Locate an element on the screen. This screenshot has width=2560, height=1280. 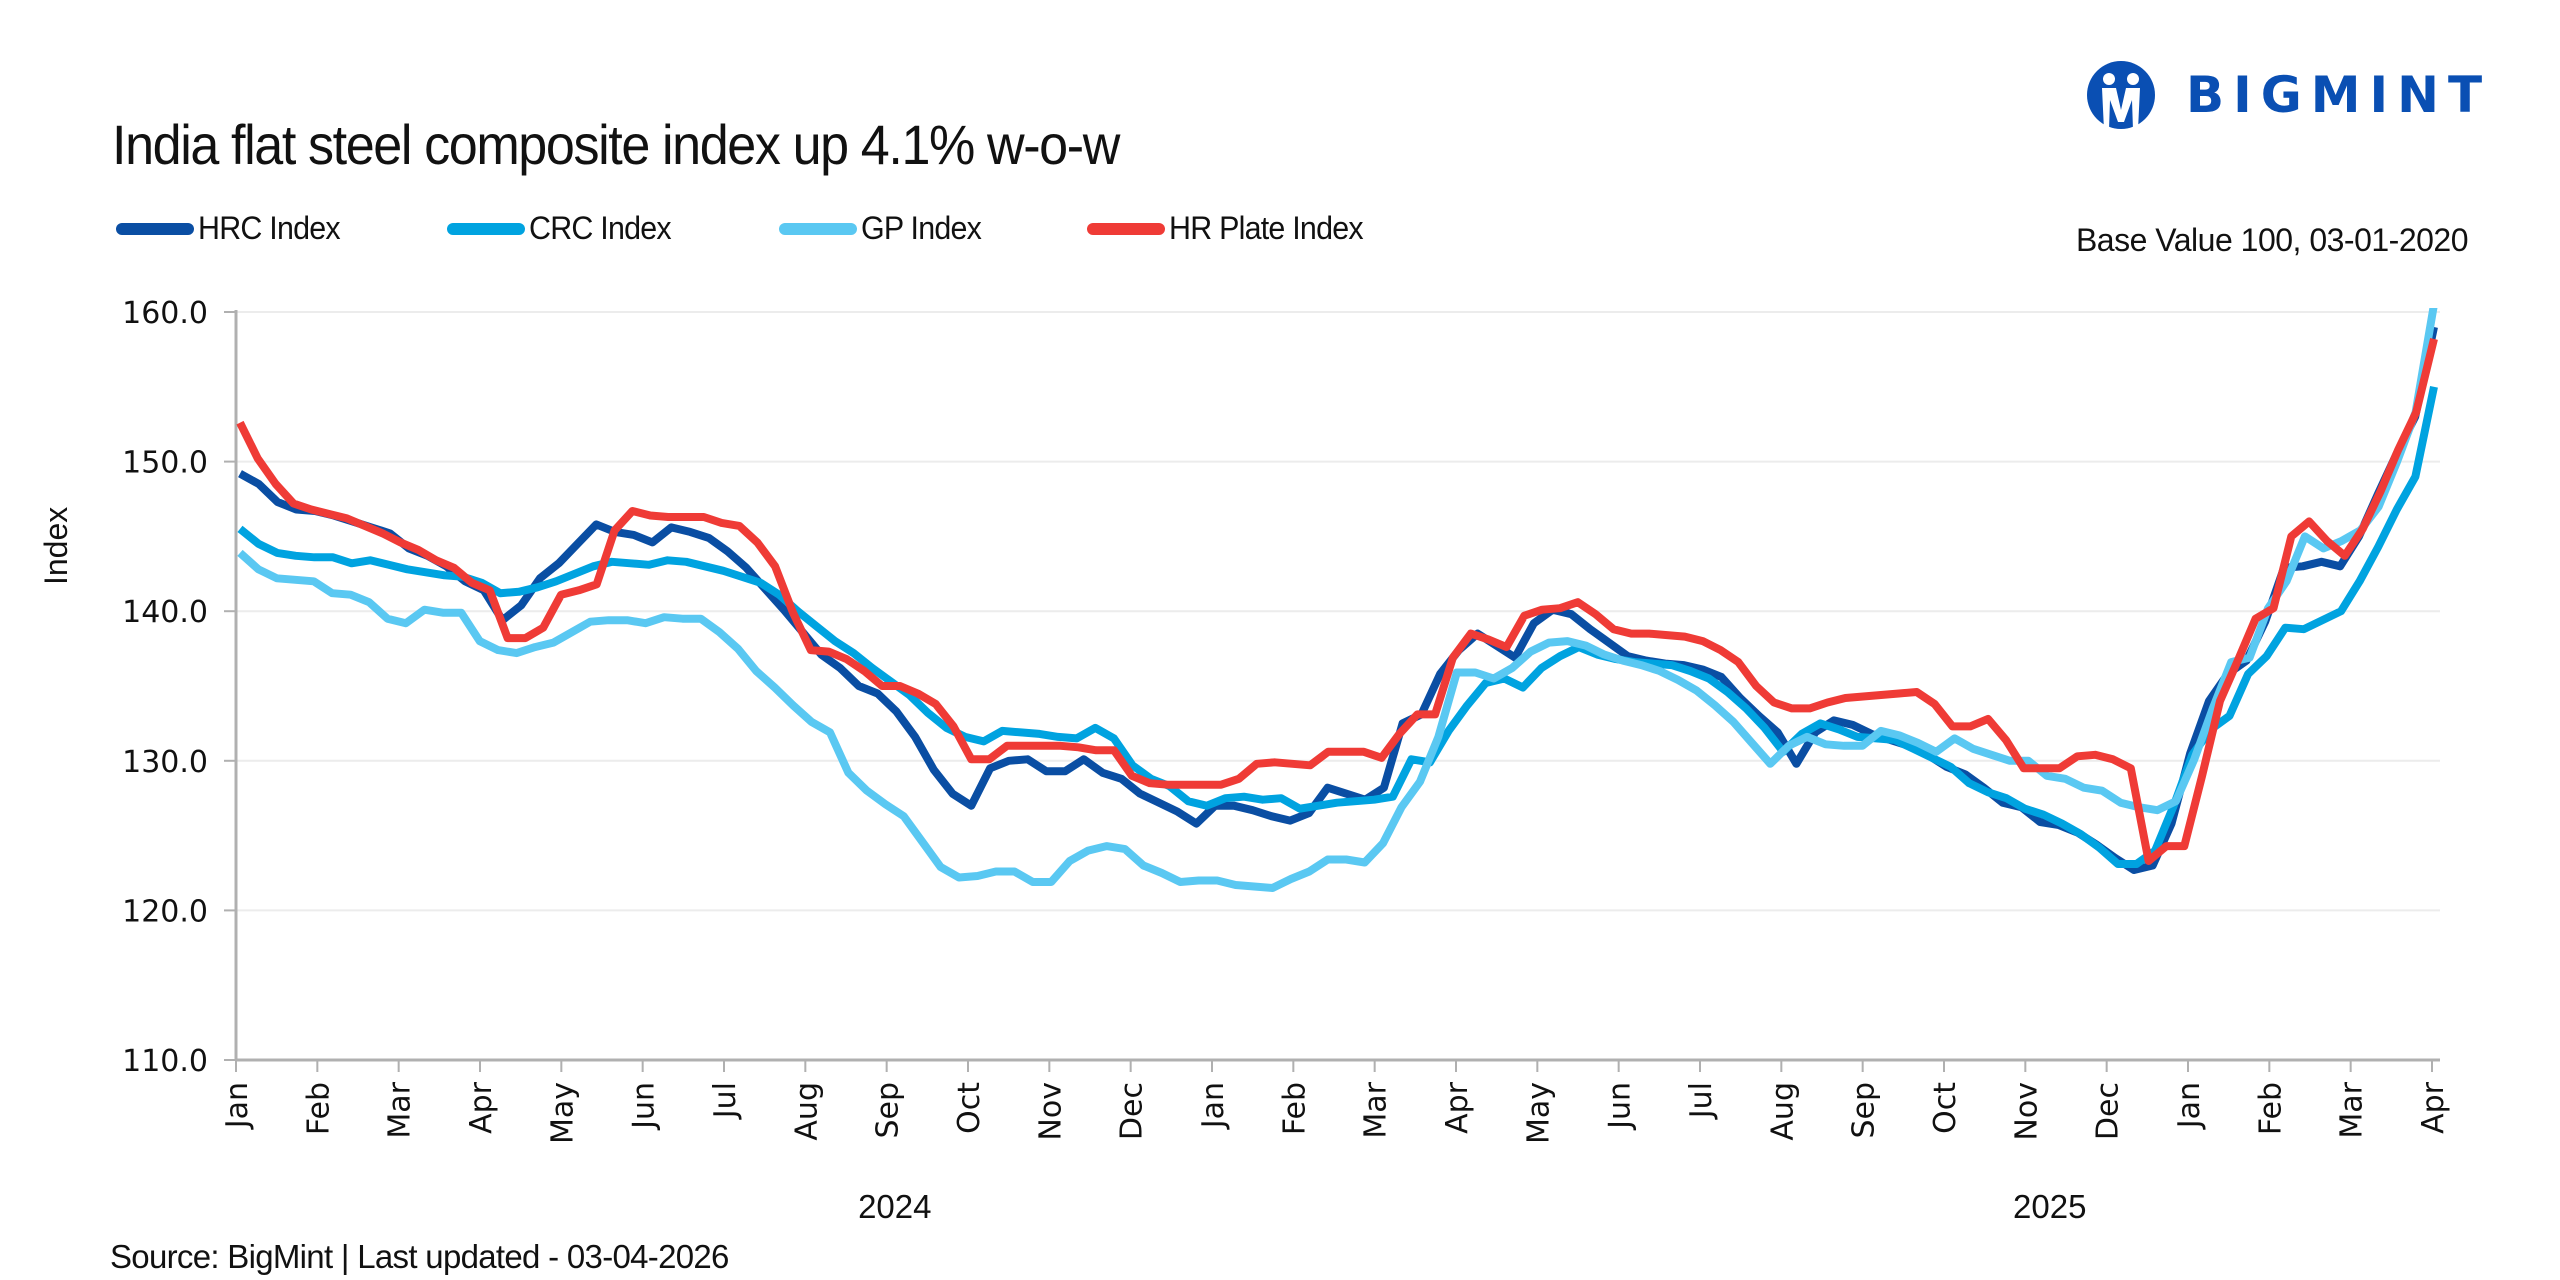
year-label: 2025 is located at coordinates (2049, 1206).